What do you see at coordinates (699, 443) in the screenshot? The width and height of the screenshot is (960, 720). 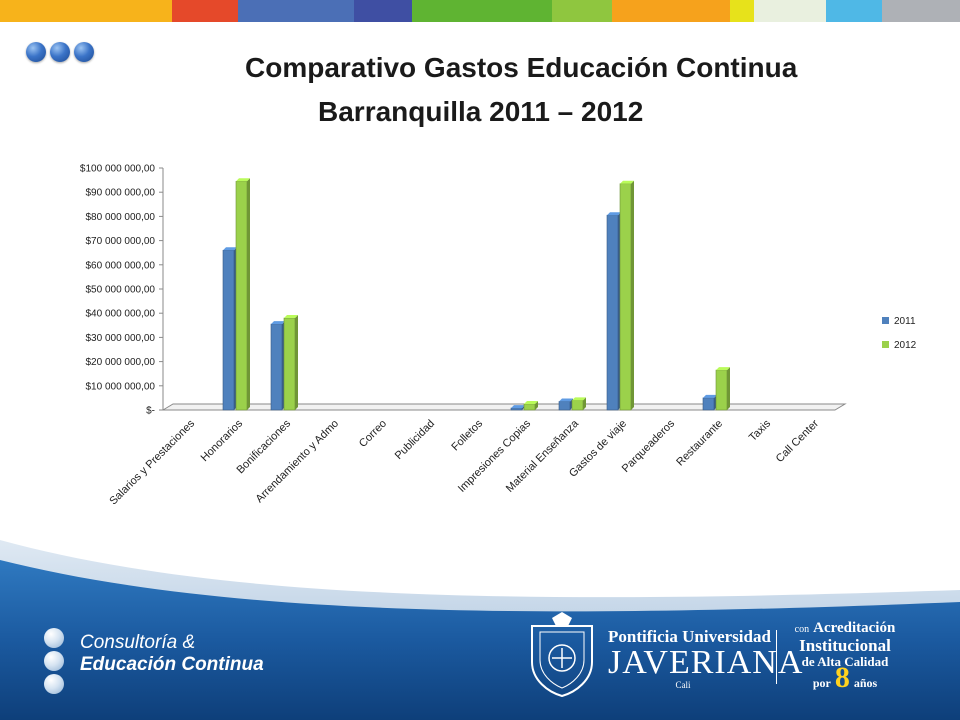 I see `x-tick-label: Restaurante` at bounding box center [699, 443].